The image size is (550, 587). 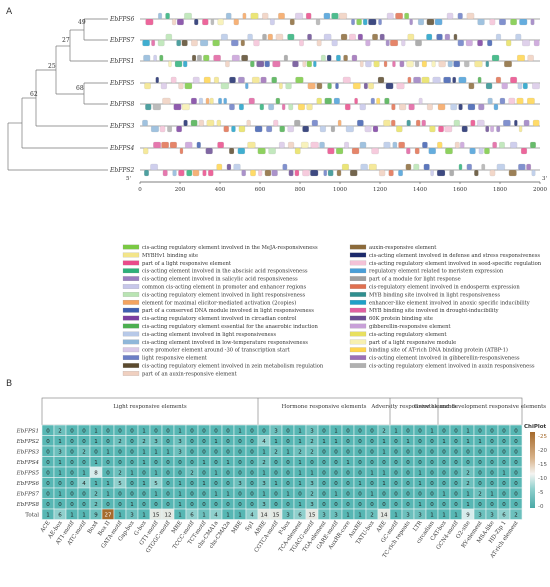 What do you see at coordinates (542, 451) in the screenshot?
I see `colorbar-tick-label: -20` at bounding box center [542, 451].